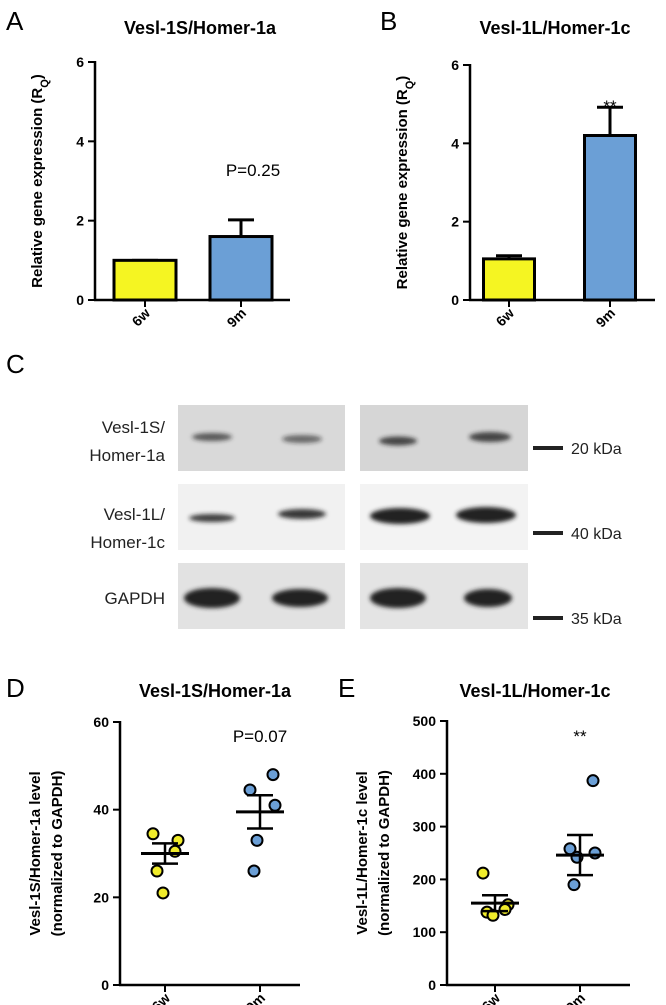  Describe the element at coordinates (135, 598) in the screenshot. I see `blot-row-label: GAPDH` at that location.